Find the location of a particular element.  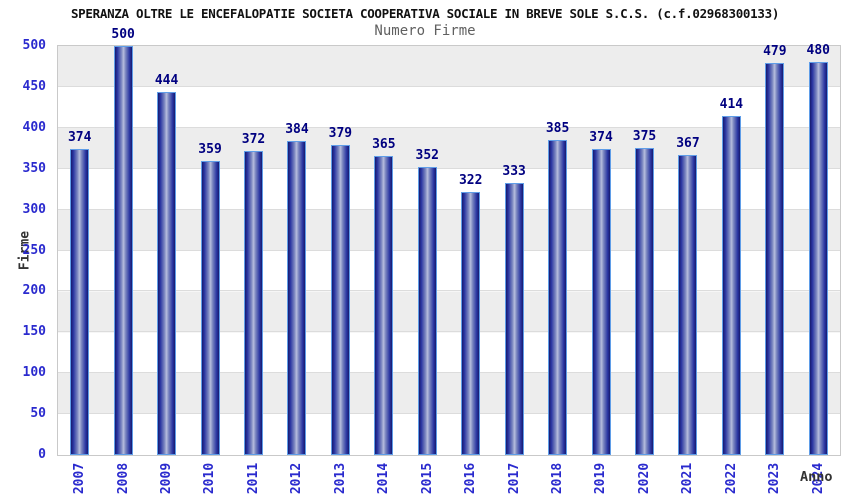

bar-2012 is located at coordinates (297, 297).